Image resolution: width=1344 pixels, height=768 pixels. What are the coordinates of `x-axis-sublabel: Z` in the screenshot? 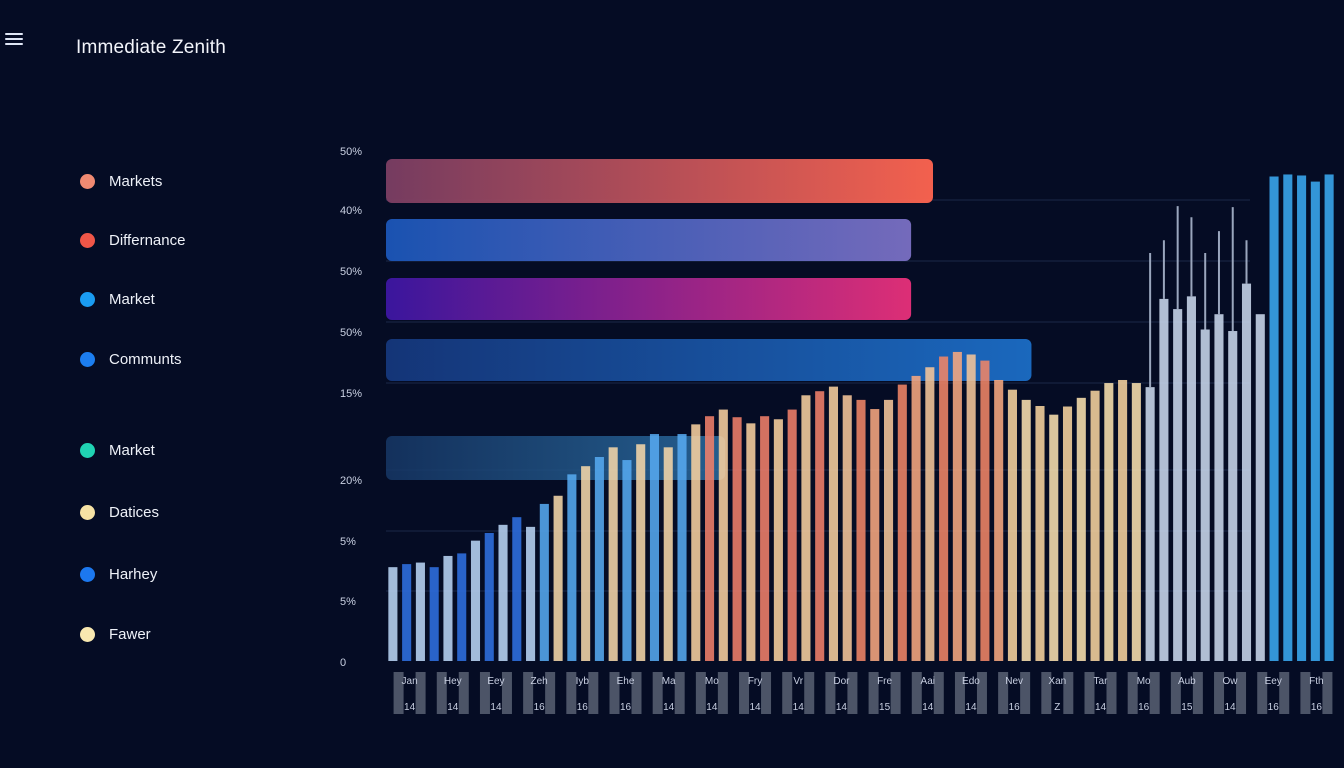 It's located at (1057, 707).